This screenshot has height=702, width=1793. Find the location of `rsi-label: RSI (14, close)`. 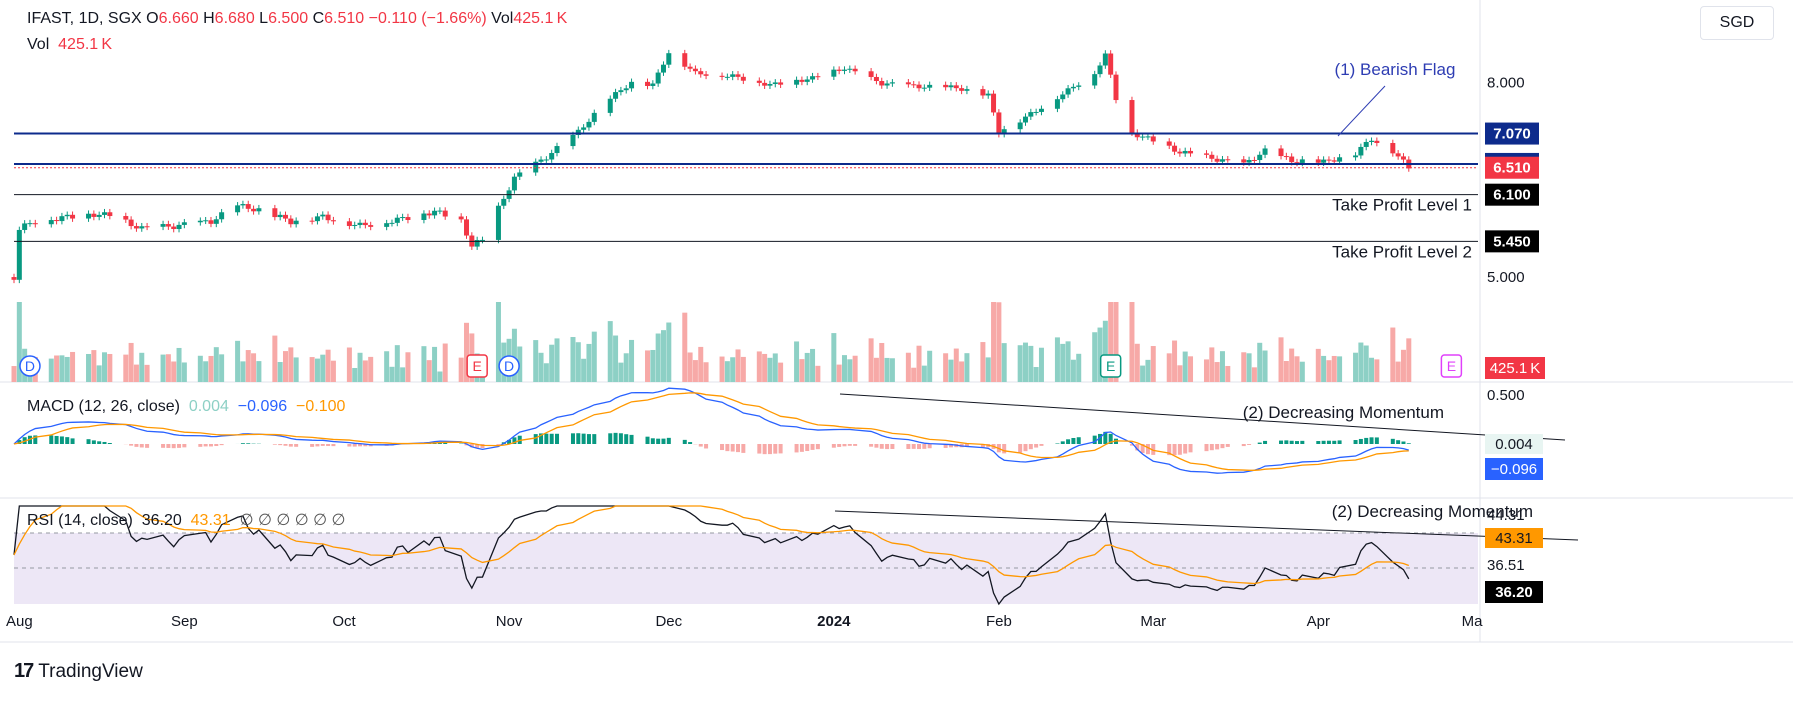

rsi-label: RSI (14, close) is located at coordinates (80, 520).